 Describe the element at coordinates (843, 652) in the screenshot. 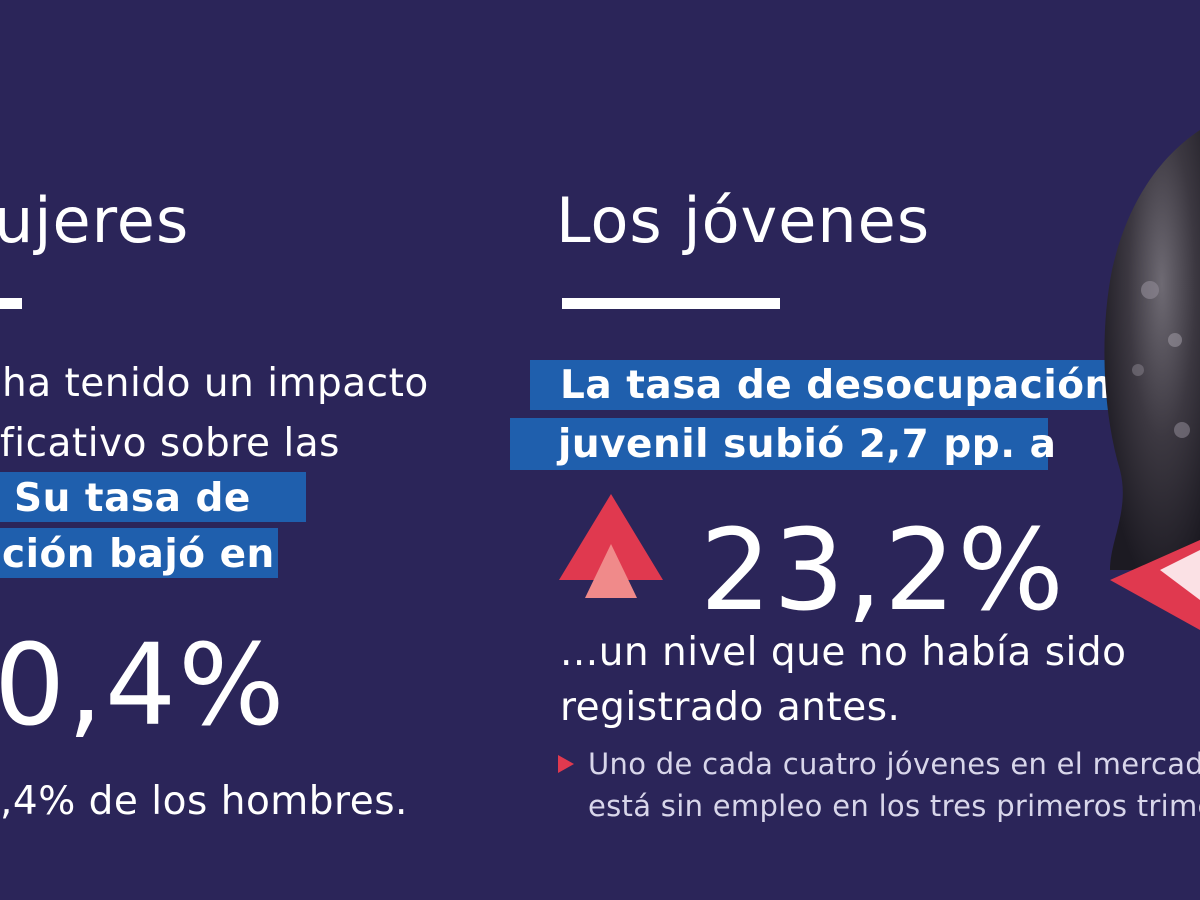

I see `right-text-line-1: ...un nivel que no había sido` at that location.